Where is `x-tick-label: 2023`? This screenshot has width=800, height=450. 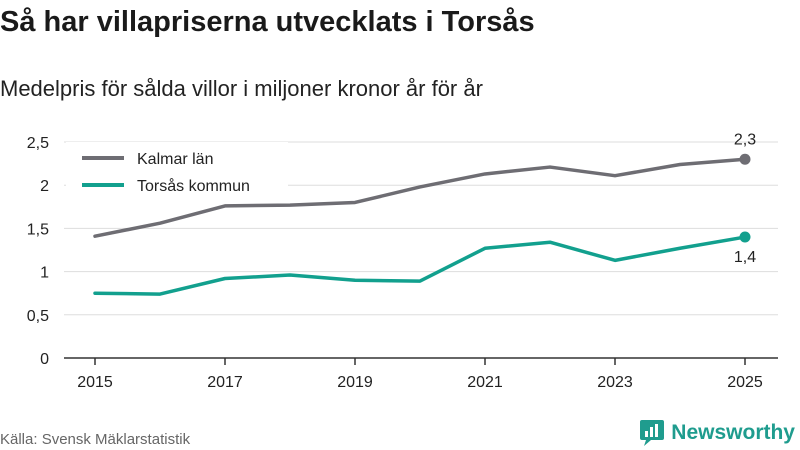
x-tick-label: 2023 is located at coordinates (615, 382).